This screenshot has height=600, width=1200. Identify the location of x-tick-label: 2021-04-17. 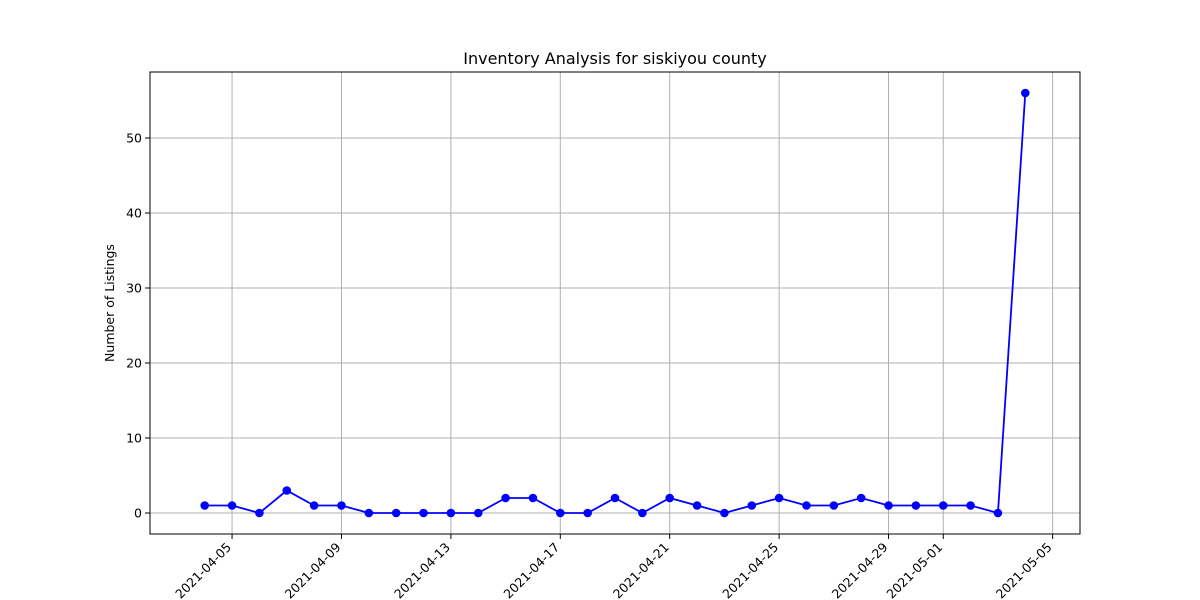
(531, 570).